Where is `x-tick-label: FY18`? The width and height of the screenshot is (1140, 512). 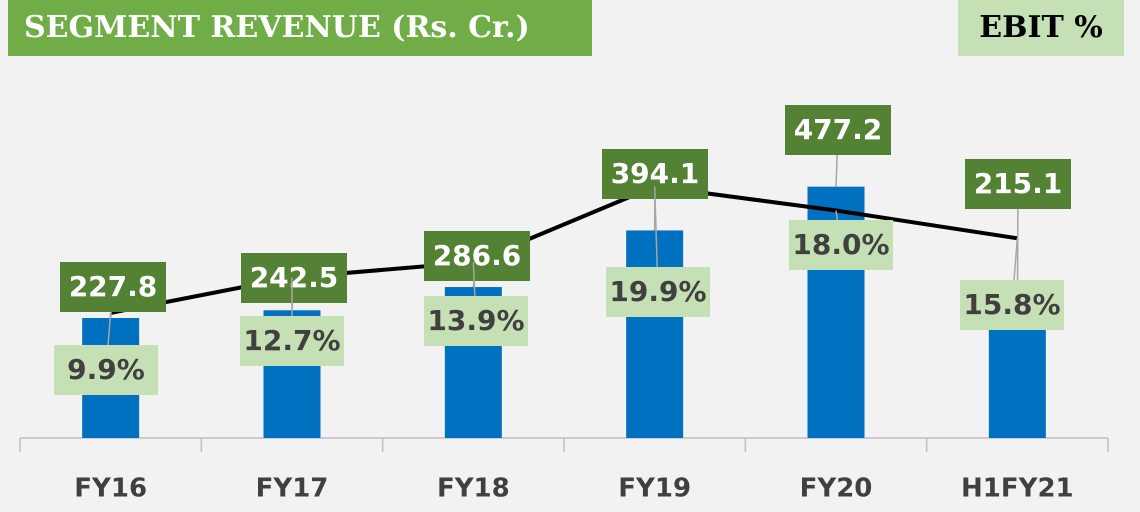
x-tick-label: FY18 is located at coordinates (473, 489).